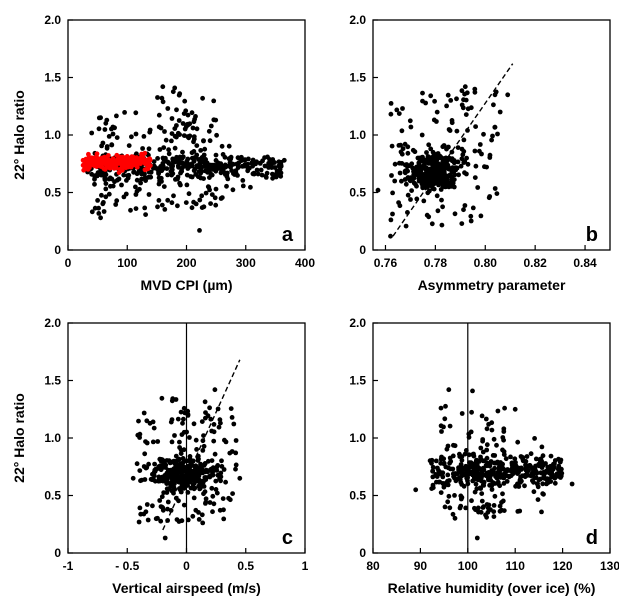  Describe the element at coordinates (186, 438) in the screenshot. I see `data-layer` at that location.